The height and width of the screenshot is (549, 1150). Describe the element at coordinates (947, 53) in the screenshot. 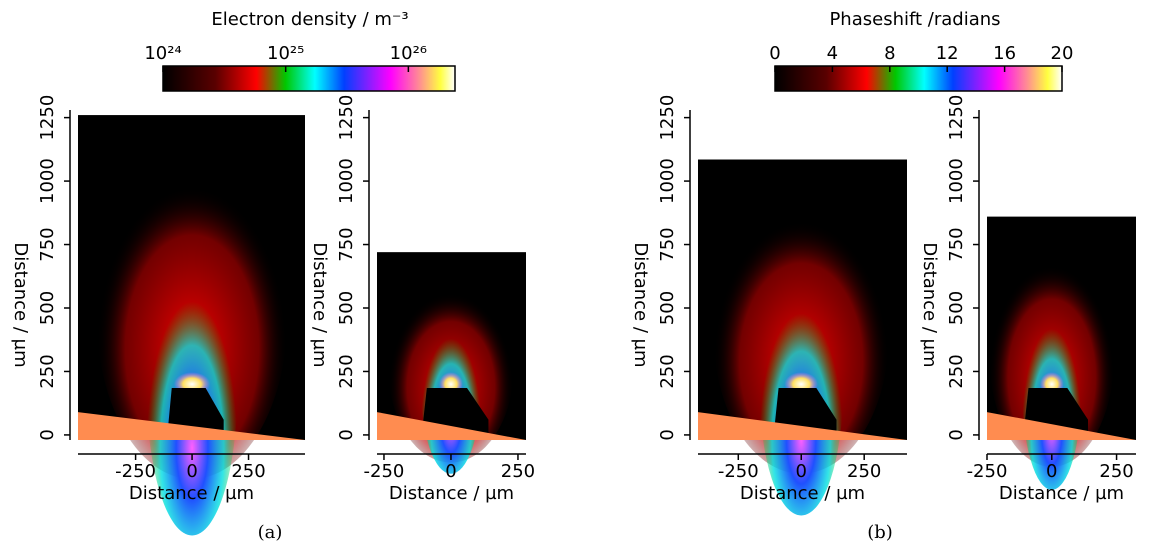

I see `colorbar-tick-label: 12` at that location.